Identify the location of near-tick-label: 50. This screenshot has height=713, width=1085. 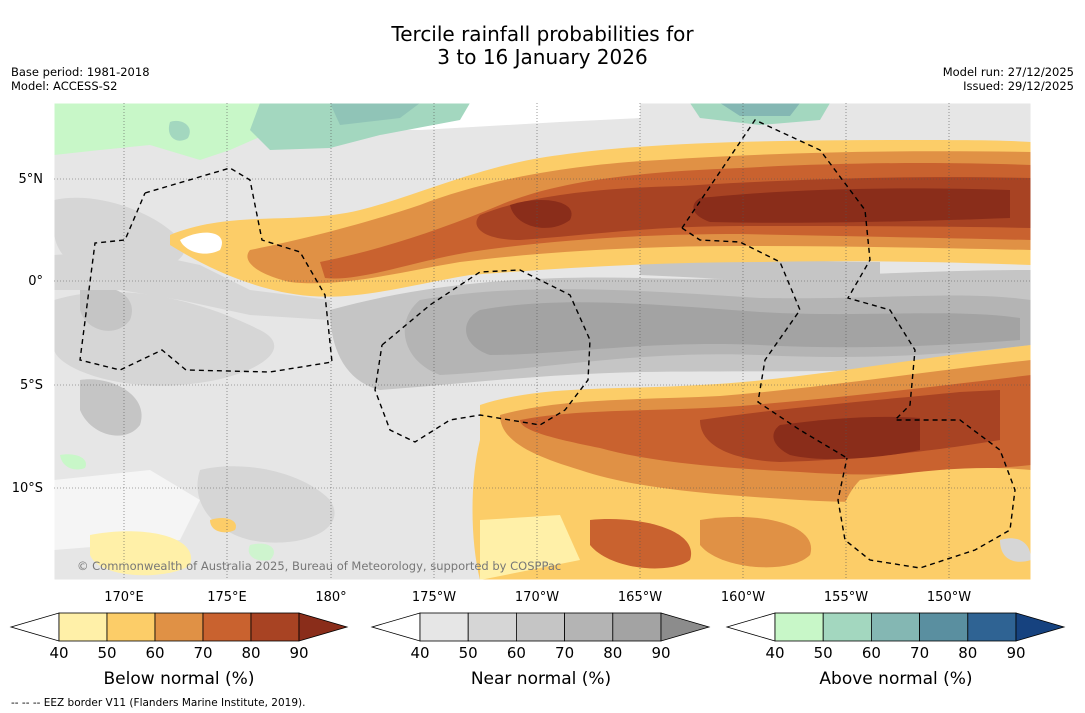
(468, 653).